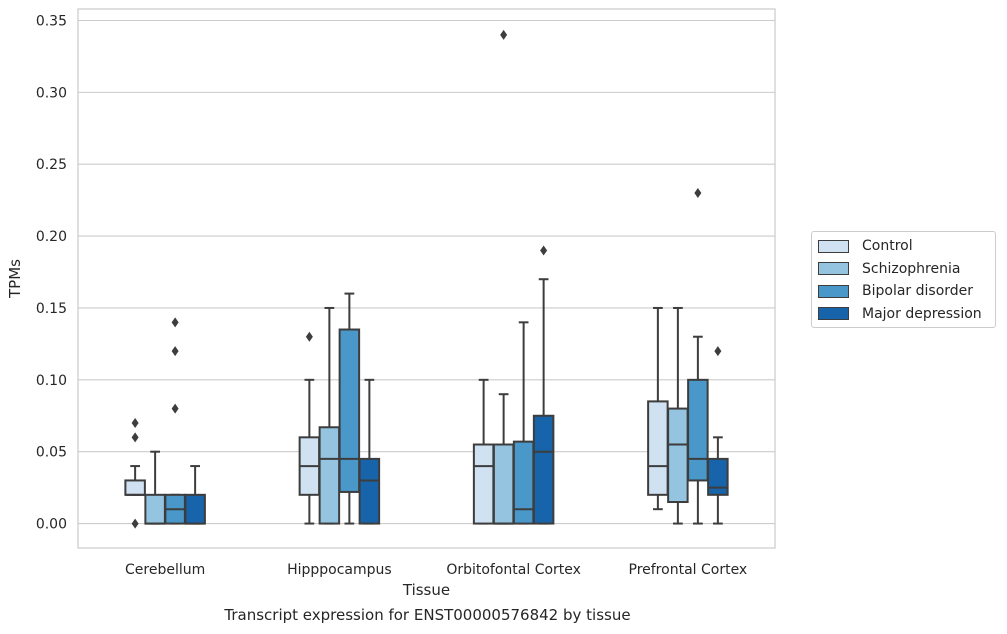 The image size is (1007, 634). Describe the element at coordinates (426, 590) in the screenshot. I see `x-axis-label: Tissue` at that location.